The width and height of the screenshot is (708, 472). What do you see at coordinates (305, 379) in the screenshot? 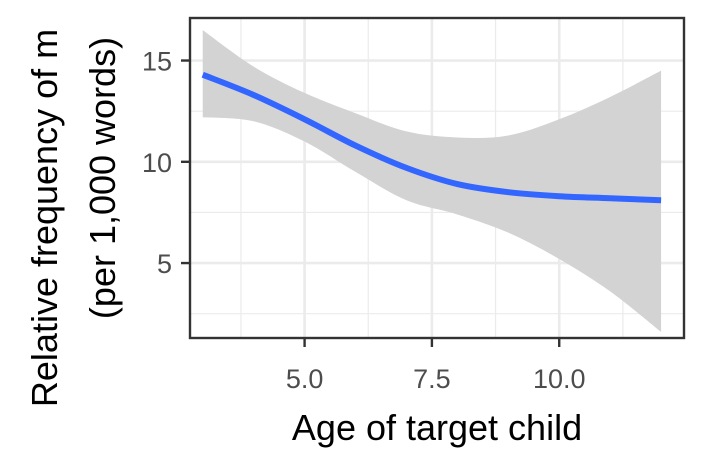
I see `x-tick-label: 5.0` at bounding box center [305, 379].